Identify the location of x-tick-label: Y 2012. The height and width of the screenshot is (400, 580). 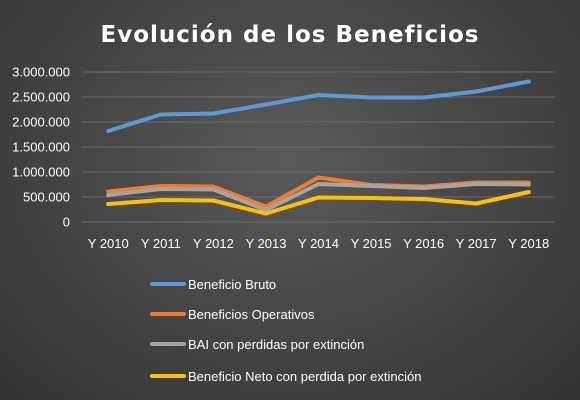
(213, 243).